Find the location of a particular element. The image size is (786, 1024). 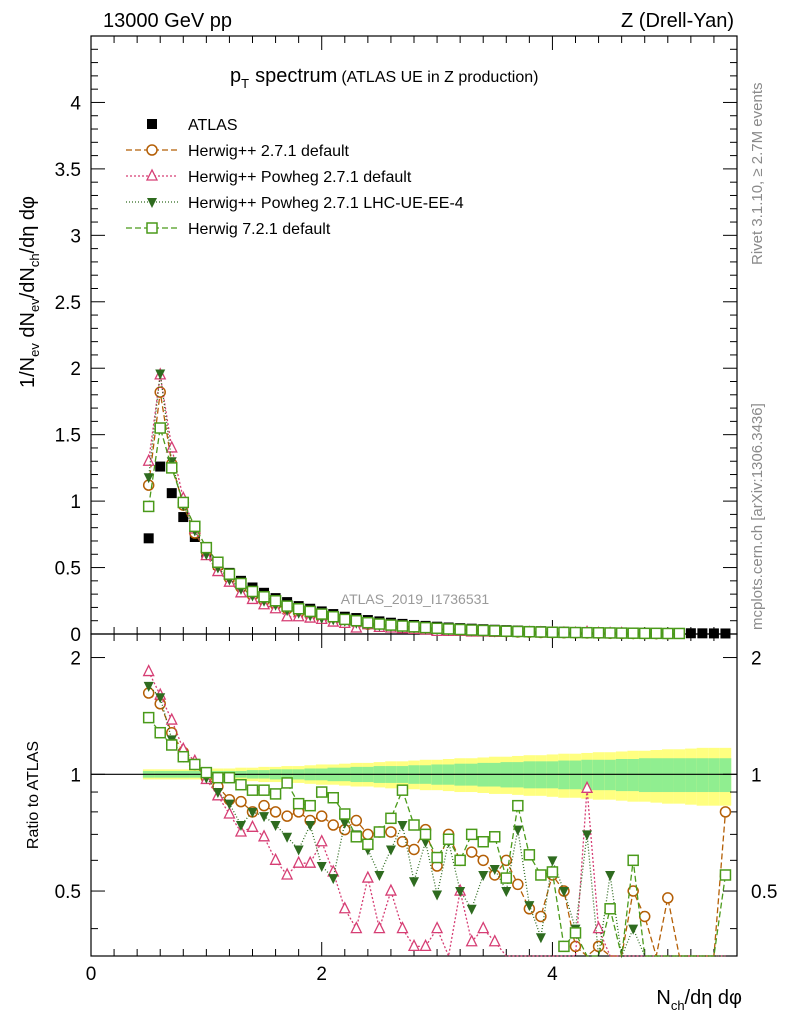

legend-label: Herwig++ Powheg 2.7.1 LHC-UE-EE-4 is located at coordinates (326, 203).